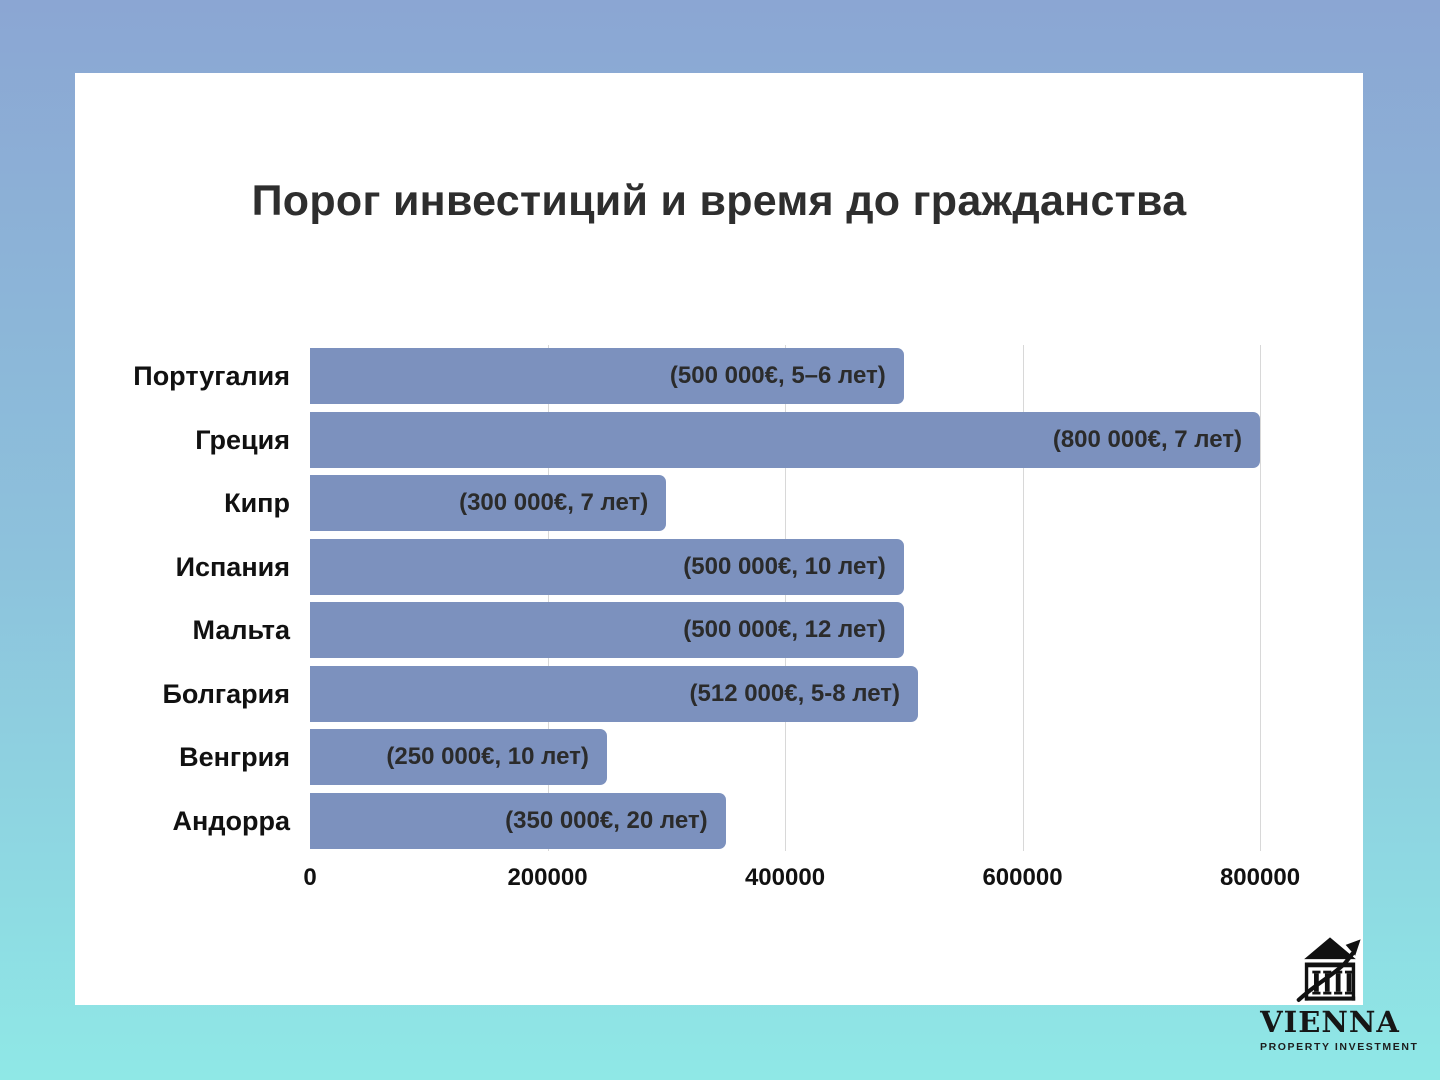  I want to click on bar-track: (250 000€, 10 лет), so click(785, 757).